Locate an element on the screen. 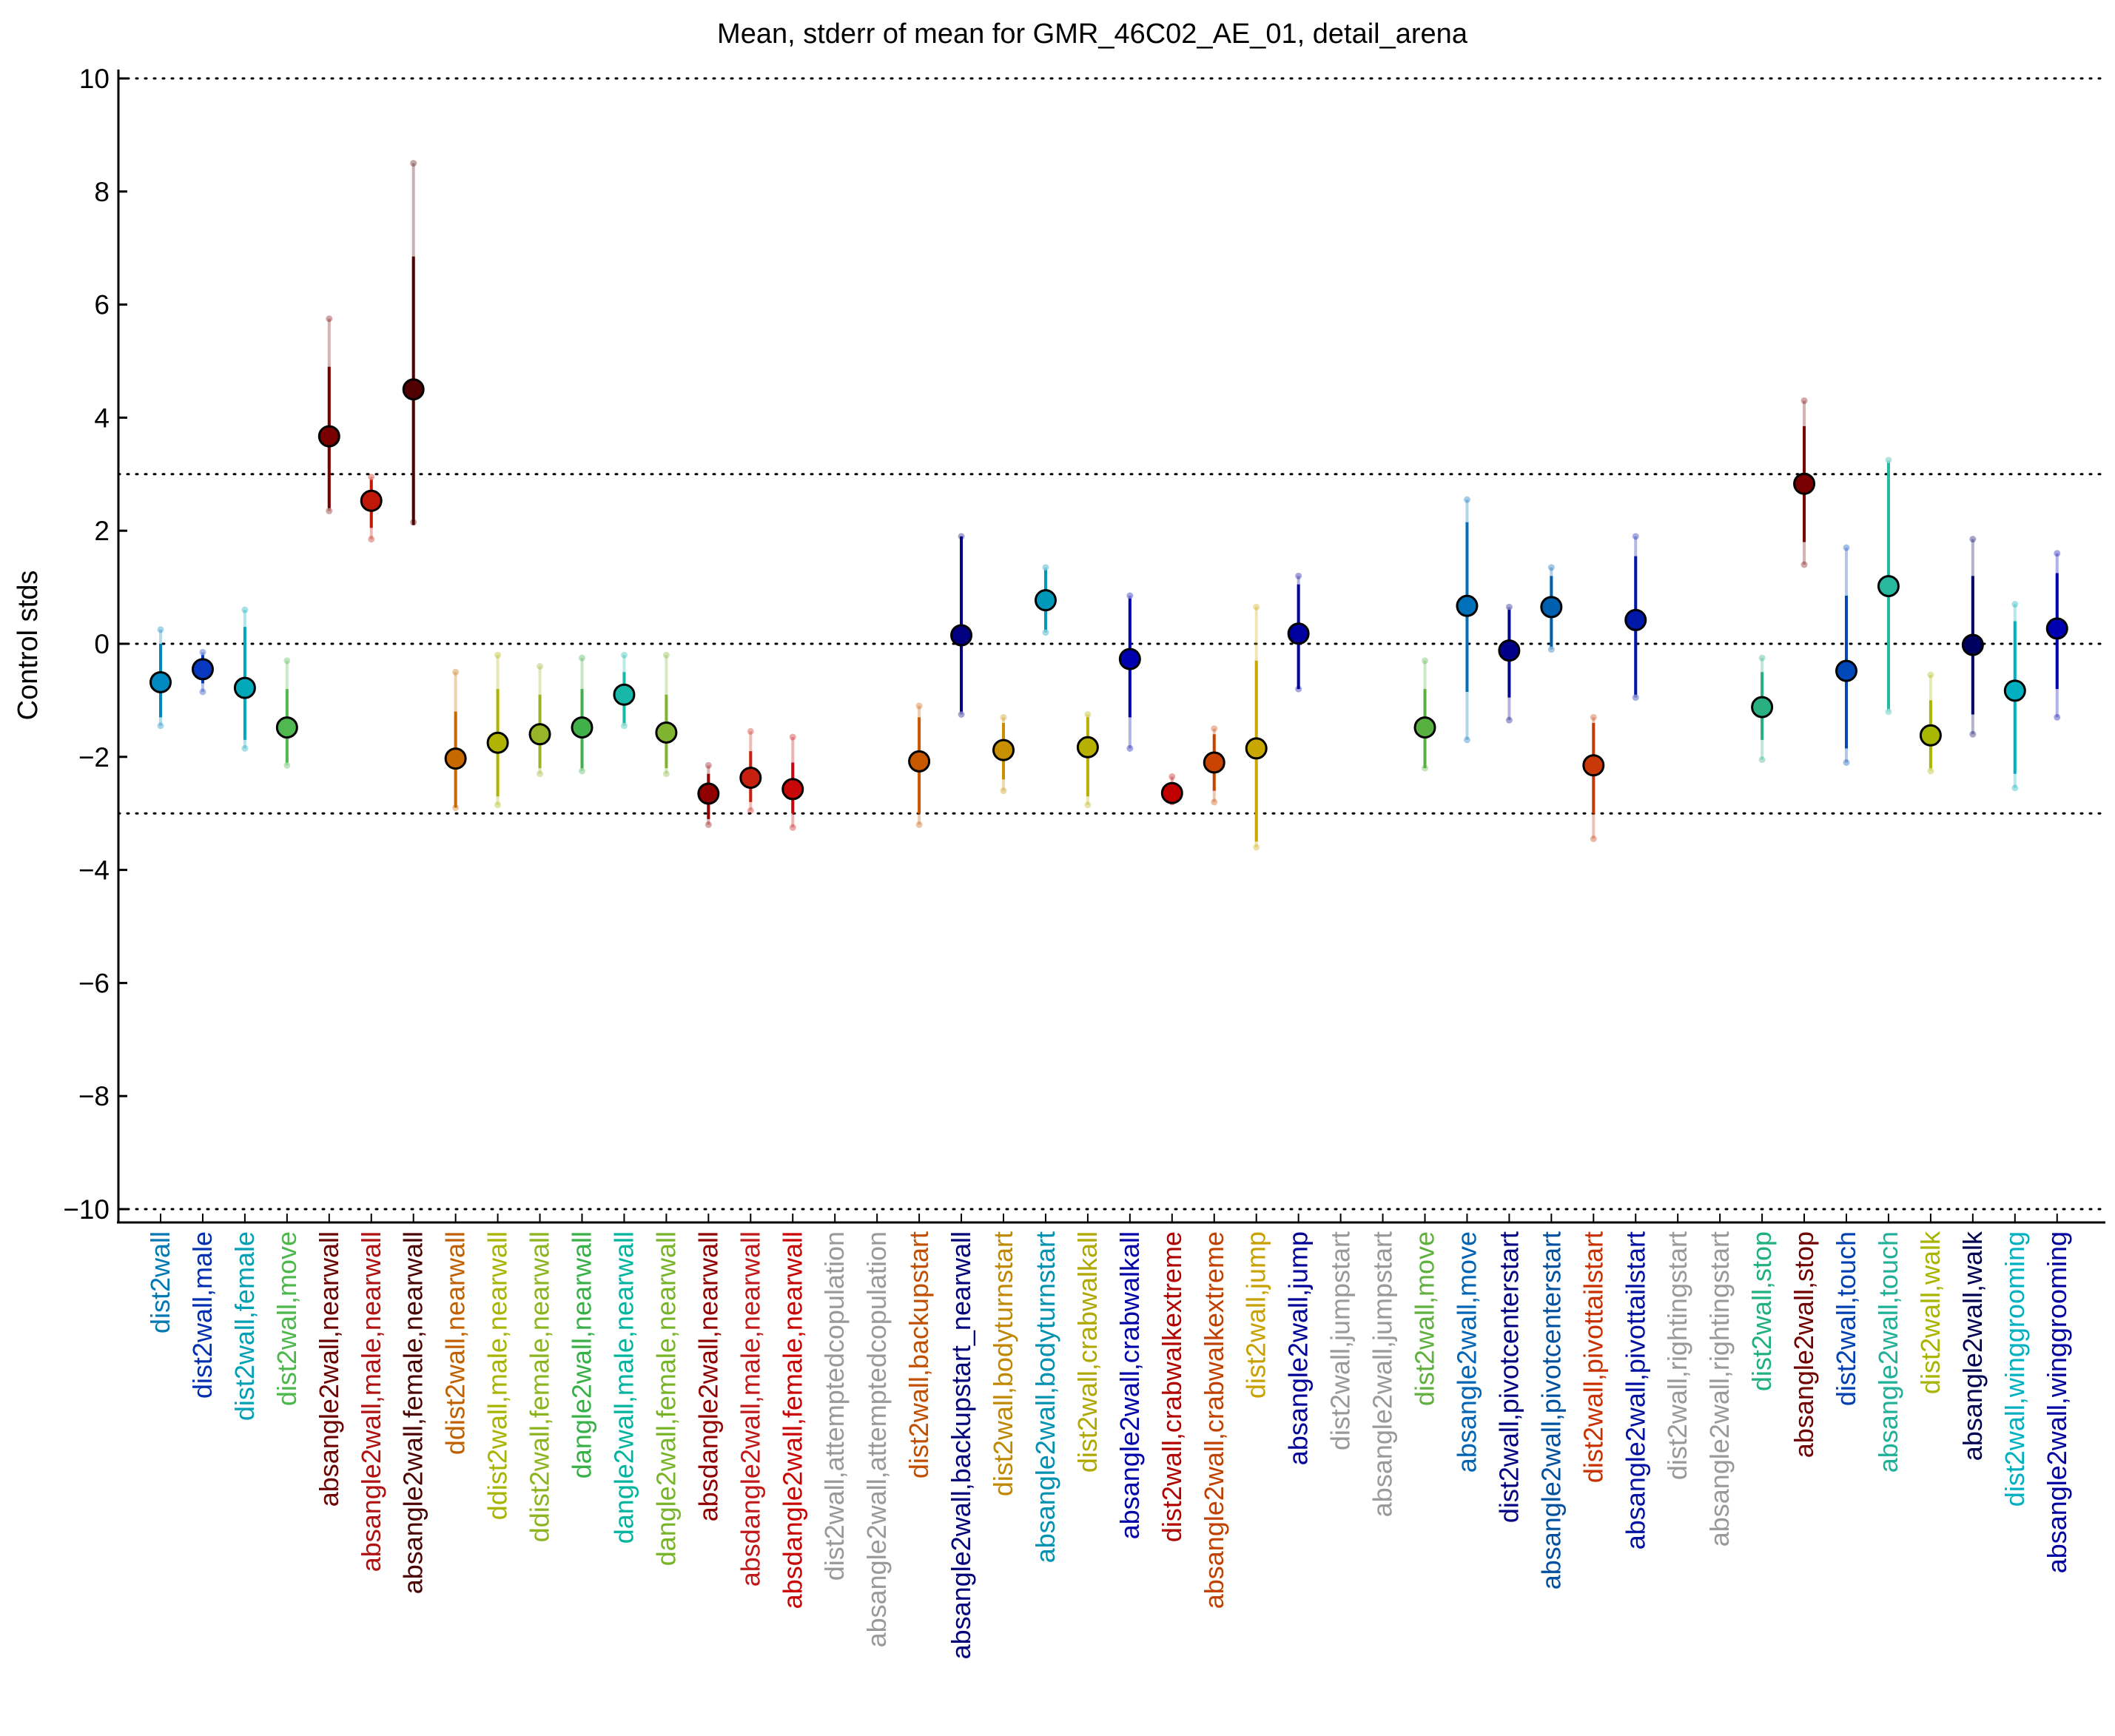  y-tick-label: −6 is located at coordinates (94, 983).